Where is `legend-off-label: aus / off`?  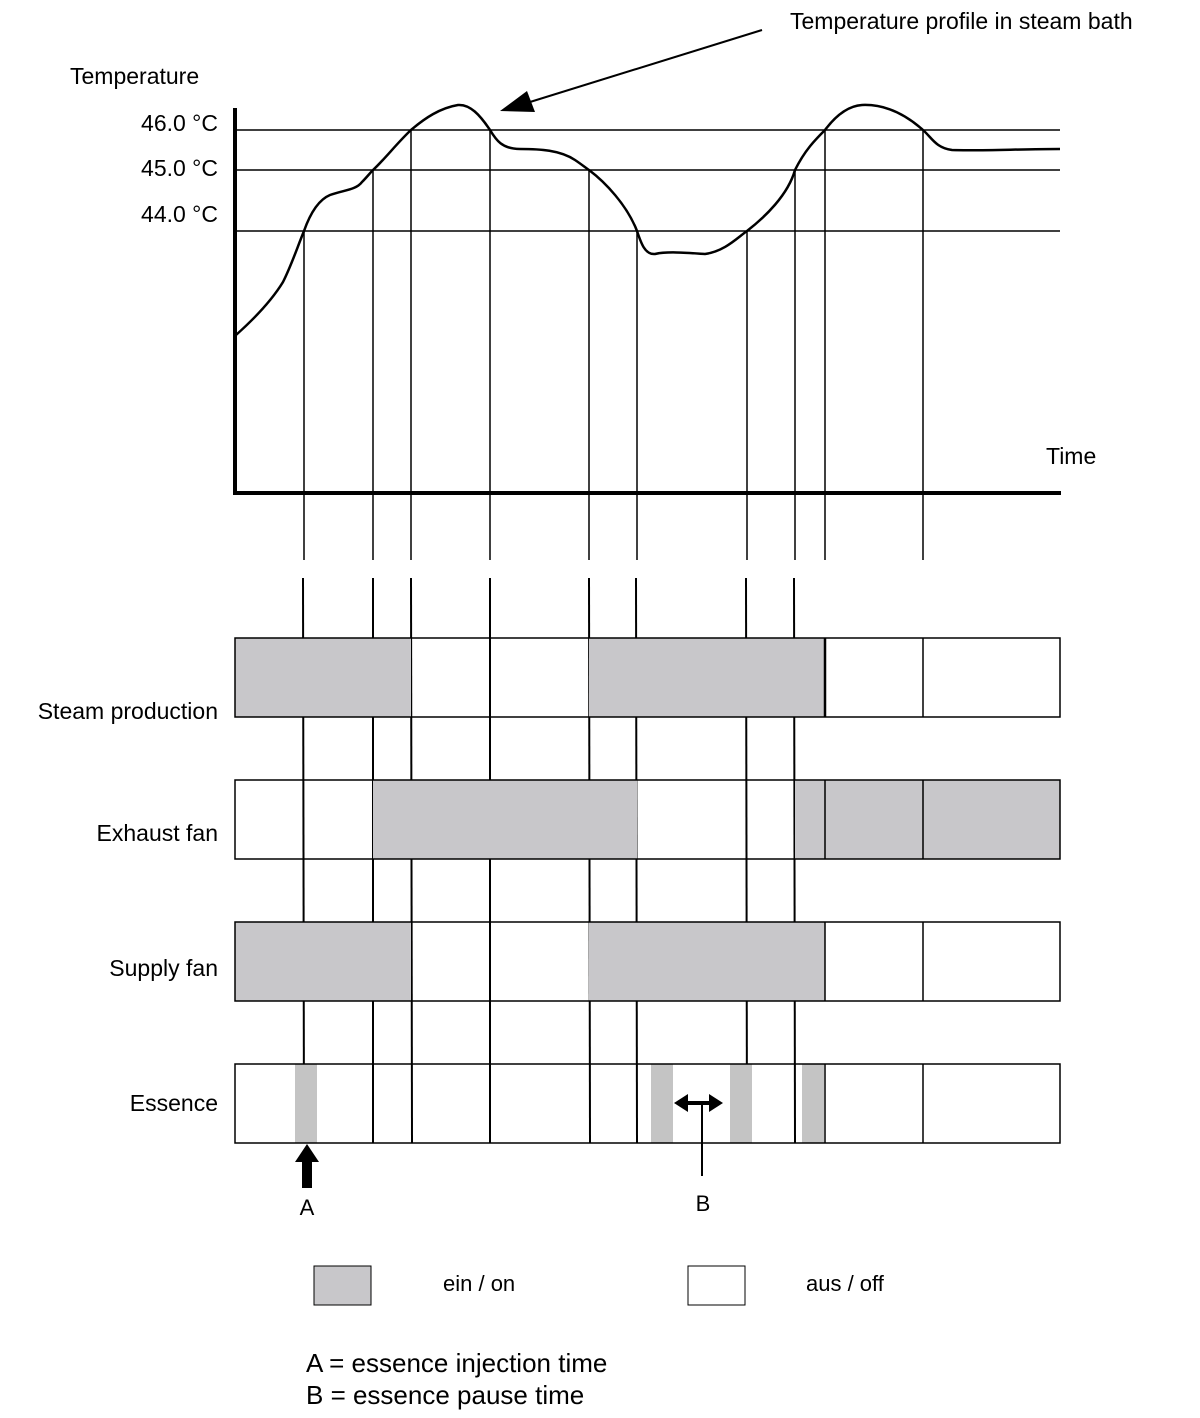 legend-off-label: aus / off is located at coordinates (845, 1283).